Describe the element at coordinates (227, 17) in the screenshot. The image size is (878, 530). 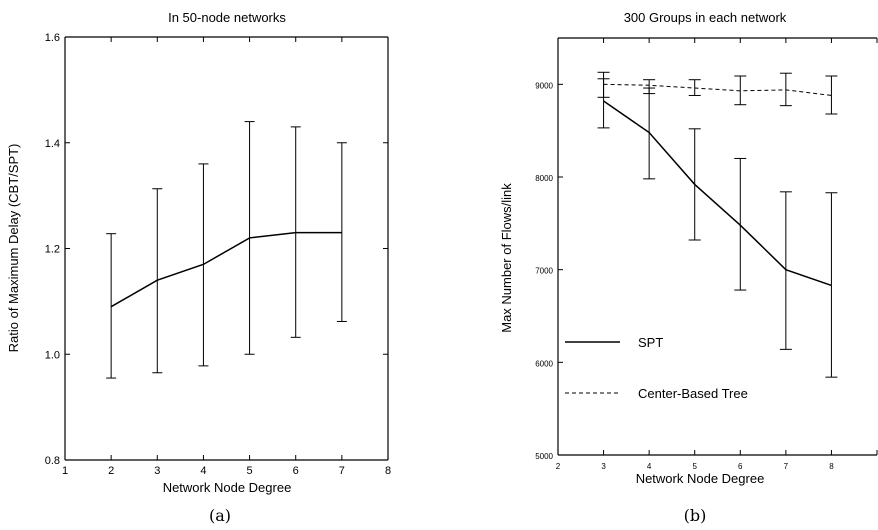
I see `chart-title-a: In 50-node networks` at that location.